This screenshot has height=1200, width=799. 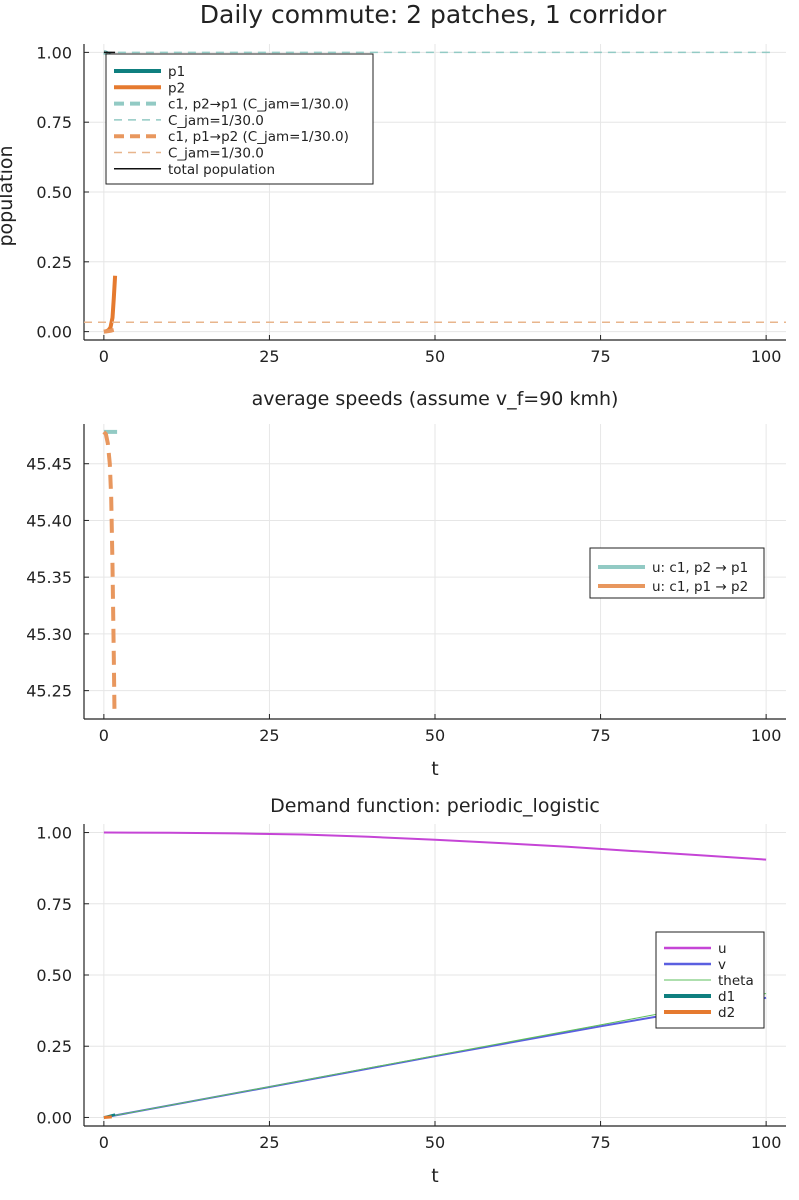 I want to click on y-tick-label: 45.30, so click(x=49, y=634).